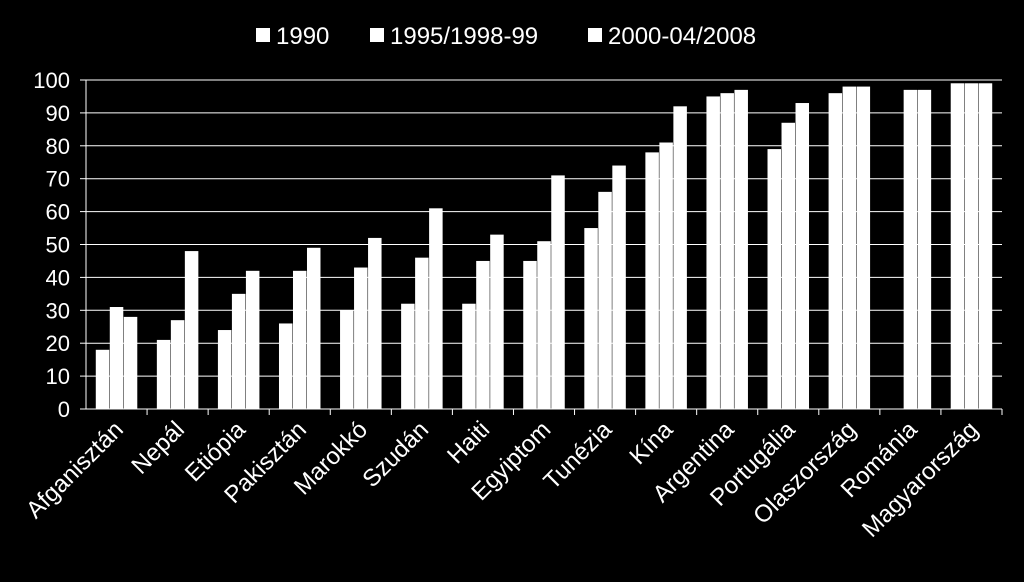 The height and width of the screenshot is (582, 1024). Describe the element at coordinates (58, 343) in the screenshot. I see `y-tick-label: 20` at that location.